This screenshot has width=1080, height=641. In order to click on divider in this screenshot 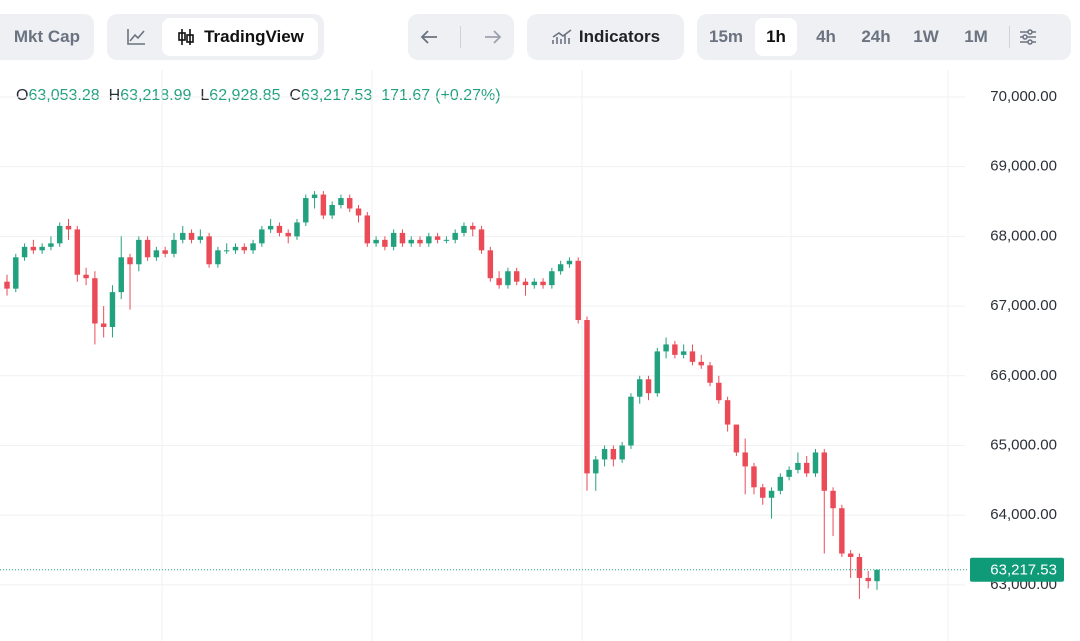, I will do `click(1009, 37)`.